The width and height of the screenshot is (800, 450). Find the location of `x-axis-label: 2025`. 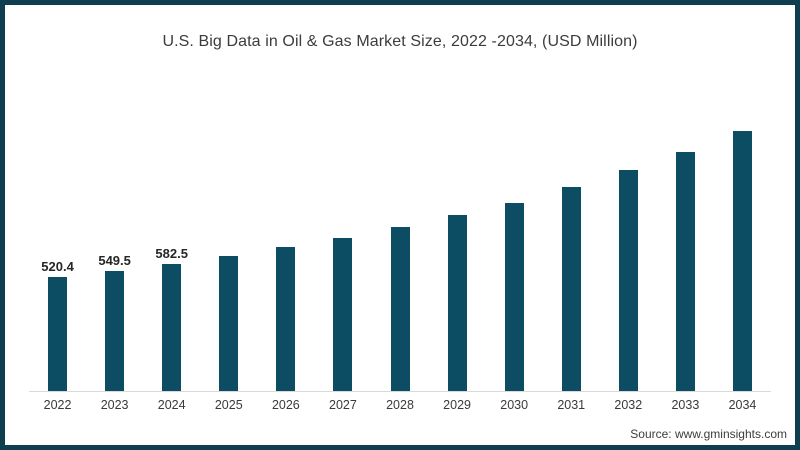

x-axis-label: 2025 is located at coordinates (228, 405).